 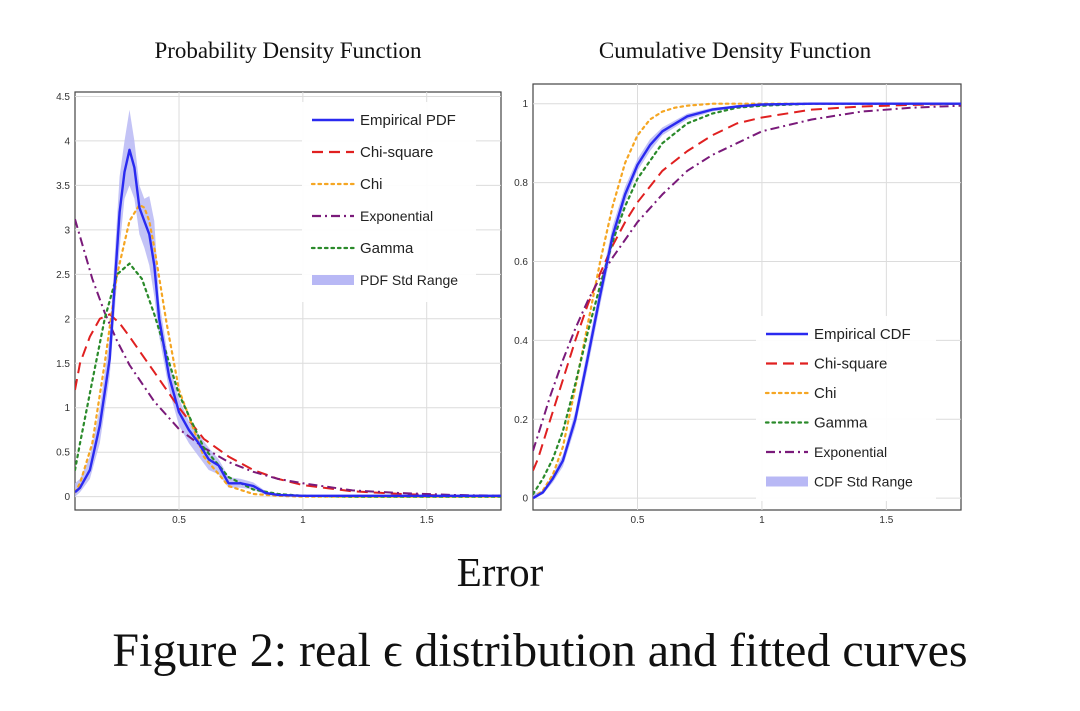 I want to click on cdf-legend-label: Exponential, so click(x=850, y=452).